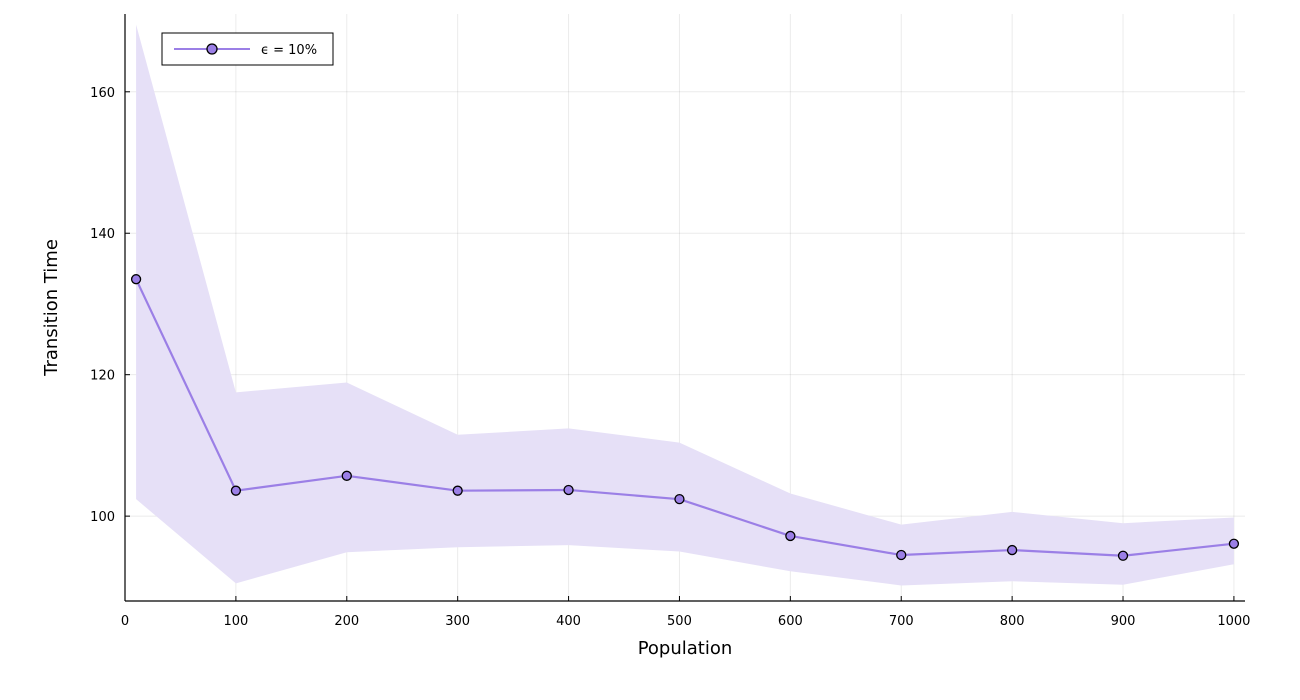  Describe the element at coordinates (679, 621) in the screenshot. I see `x-tick-label: 500` at that location.